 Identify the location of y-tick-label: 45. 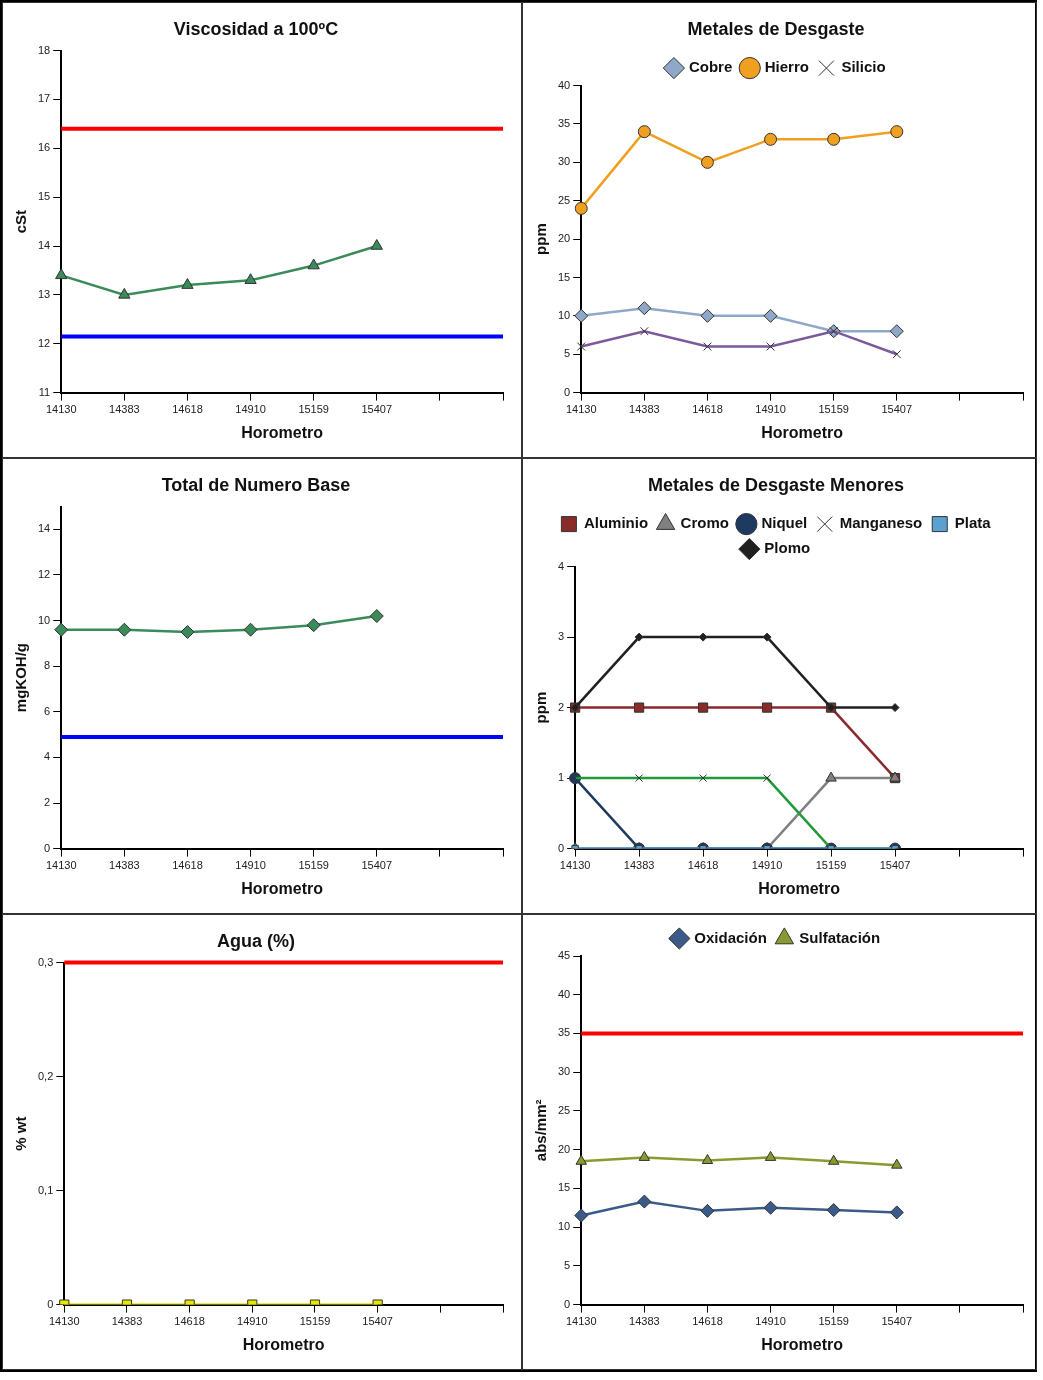
(564, 955).